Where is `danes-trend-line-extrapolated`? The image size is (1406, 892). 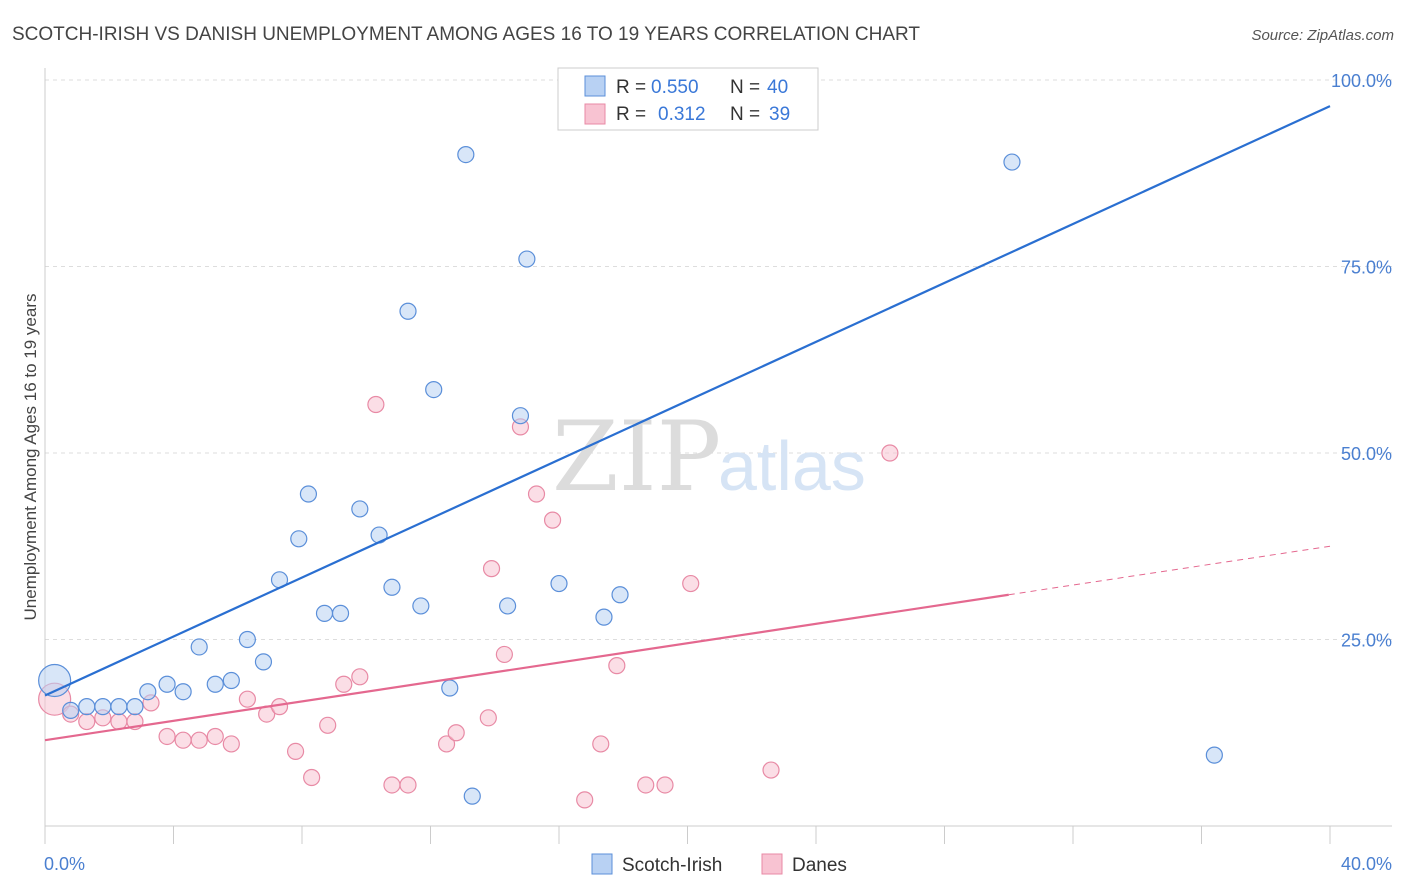
danes-trend-line-extrapolated is located at coordinates (1169, 570).